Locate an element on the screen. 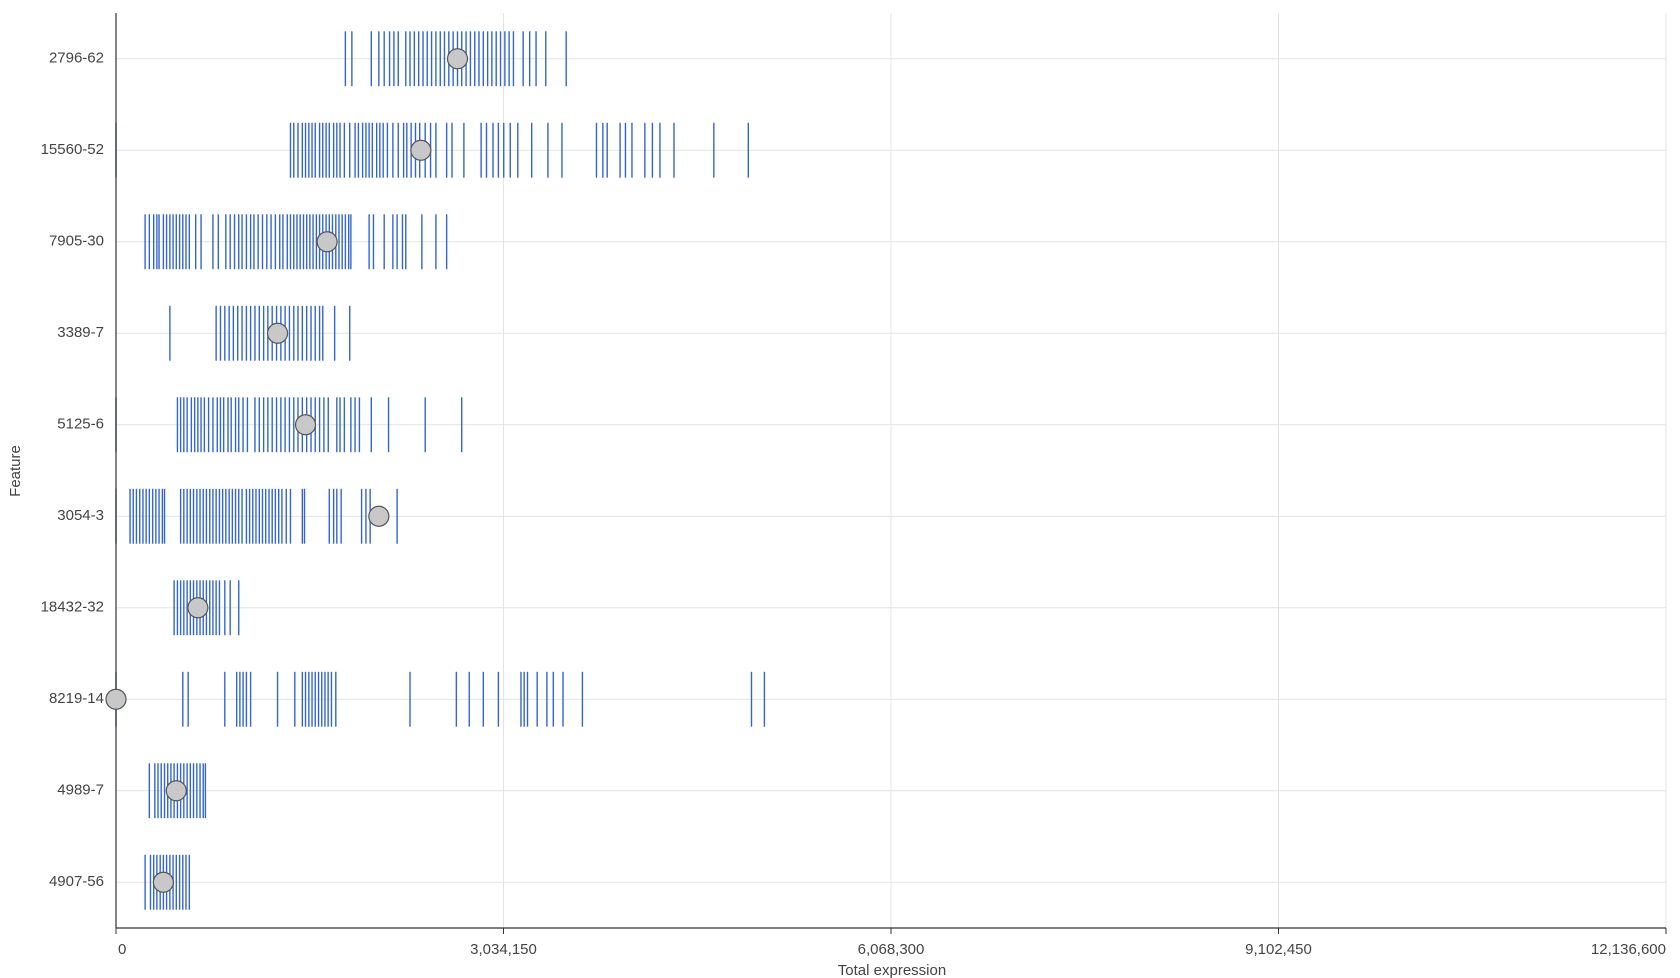 The image size is (1680, 978). y-tick-label: 15560-52 is located at coordinates (72, 149).